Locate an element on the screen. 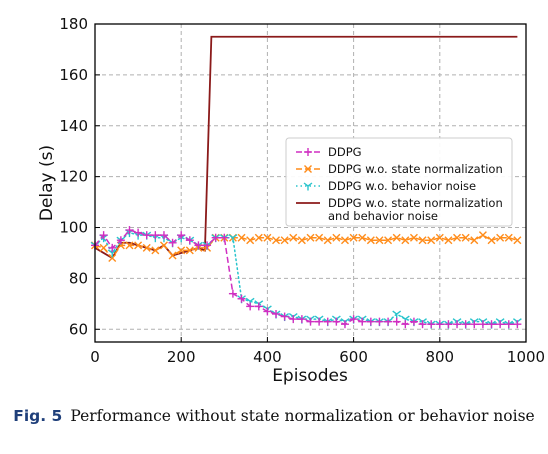  x-tick-label: 0 is located at coordinates (95, 357).